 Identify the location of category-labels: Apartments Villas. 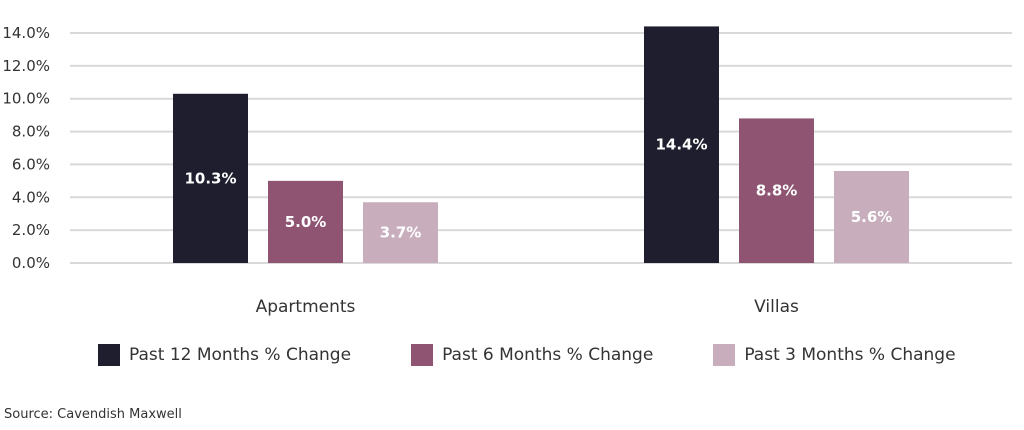
(527, 307).